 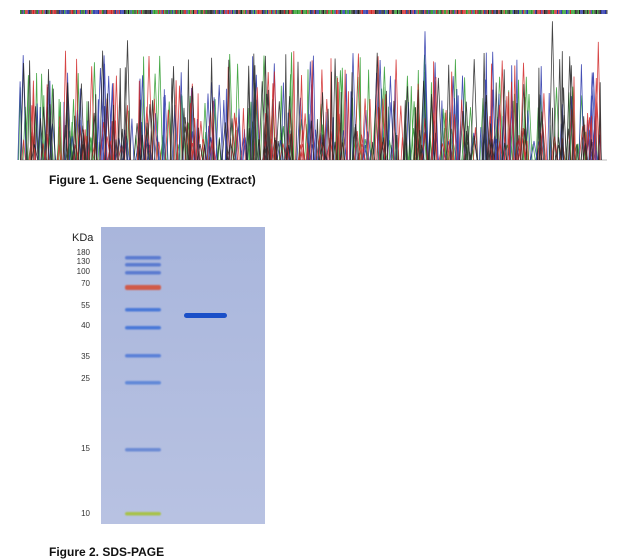 What do you see at coordinates (85, 513) in the screenshot?
I see `marker-label: 10` at bounding box center [85, 513].